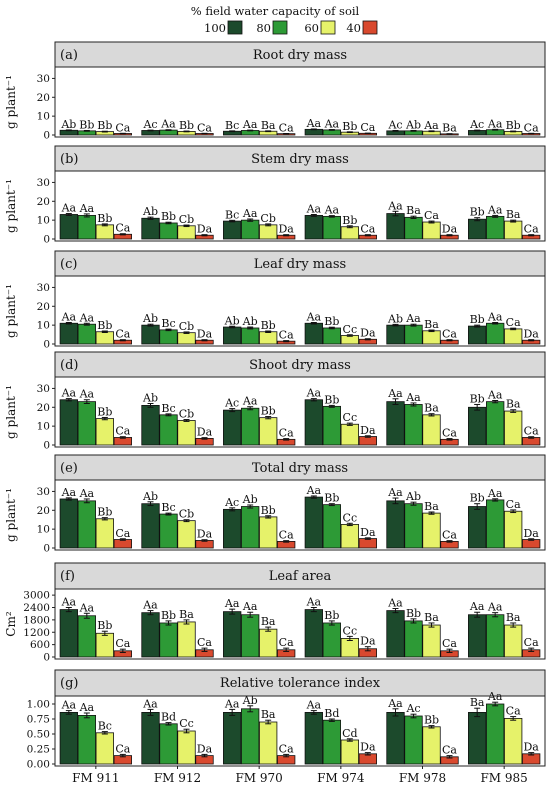 Image resolution: width=550 pixels, height=787 pixels. I want to click on panel-title: Total dry mass, so click(300, 468).